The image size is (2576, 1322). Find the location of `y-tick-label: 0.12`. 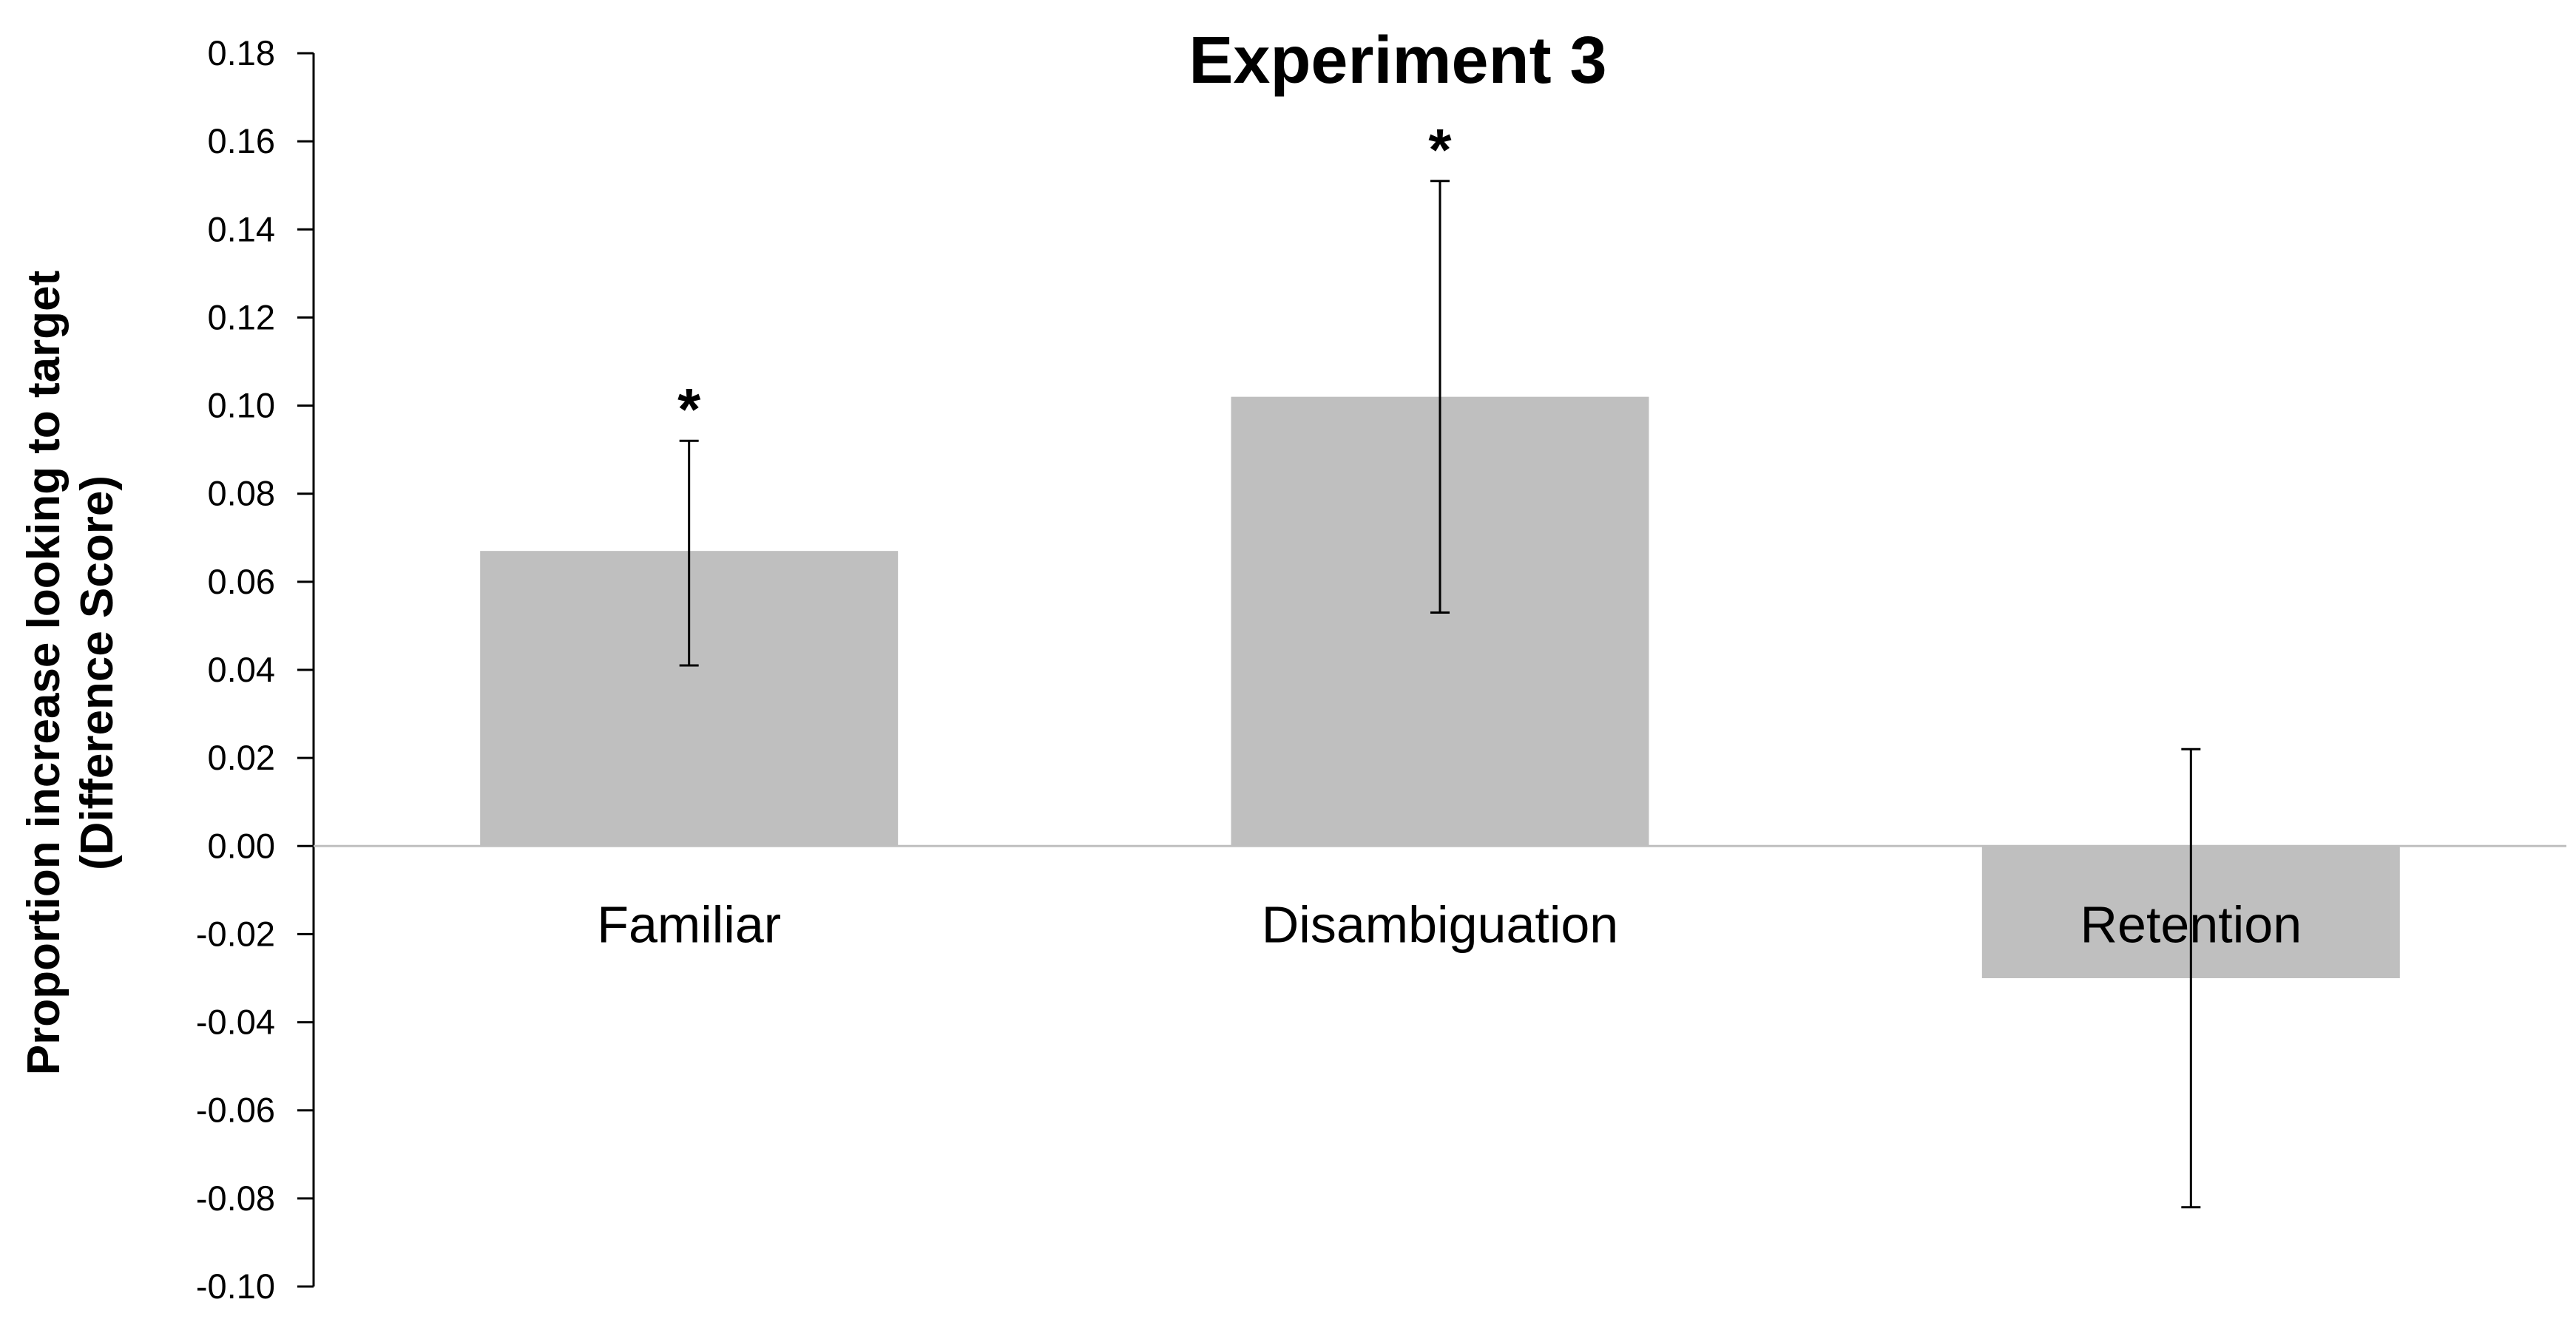

y-tick-label: 0.12 is located at coordinates (241, 316).